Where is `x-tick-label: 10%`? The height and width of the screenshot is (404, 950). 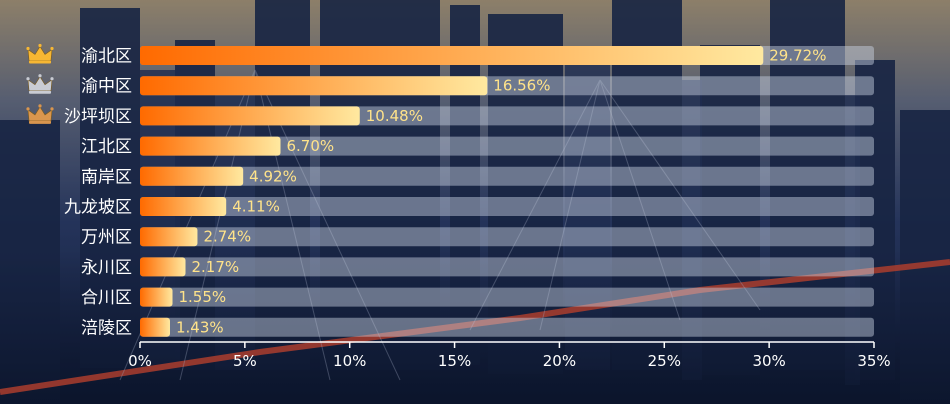 x-tick-label: 10% is located at coordinates (349, 361).